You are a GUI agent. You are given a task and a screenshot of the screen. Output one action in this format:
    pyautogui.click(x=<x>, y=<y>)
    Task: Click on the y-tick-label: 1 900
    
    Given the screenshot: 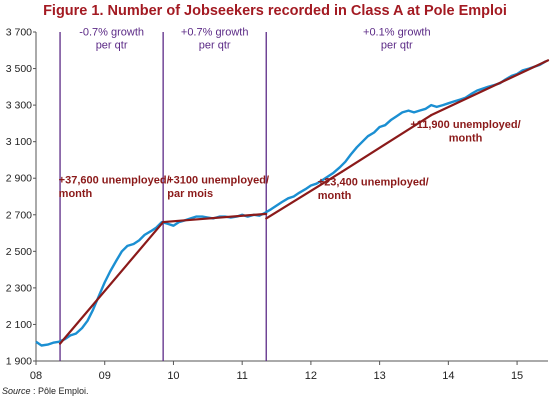 What is the action you would take?
    pyautogui.click(x=19, y=362)
    